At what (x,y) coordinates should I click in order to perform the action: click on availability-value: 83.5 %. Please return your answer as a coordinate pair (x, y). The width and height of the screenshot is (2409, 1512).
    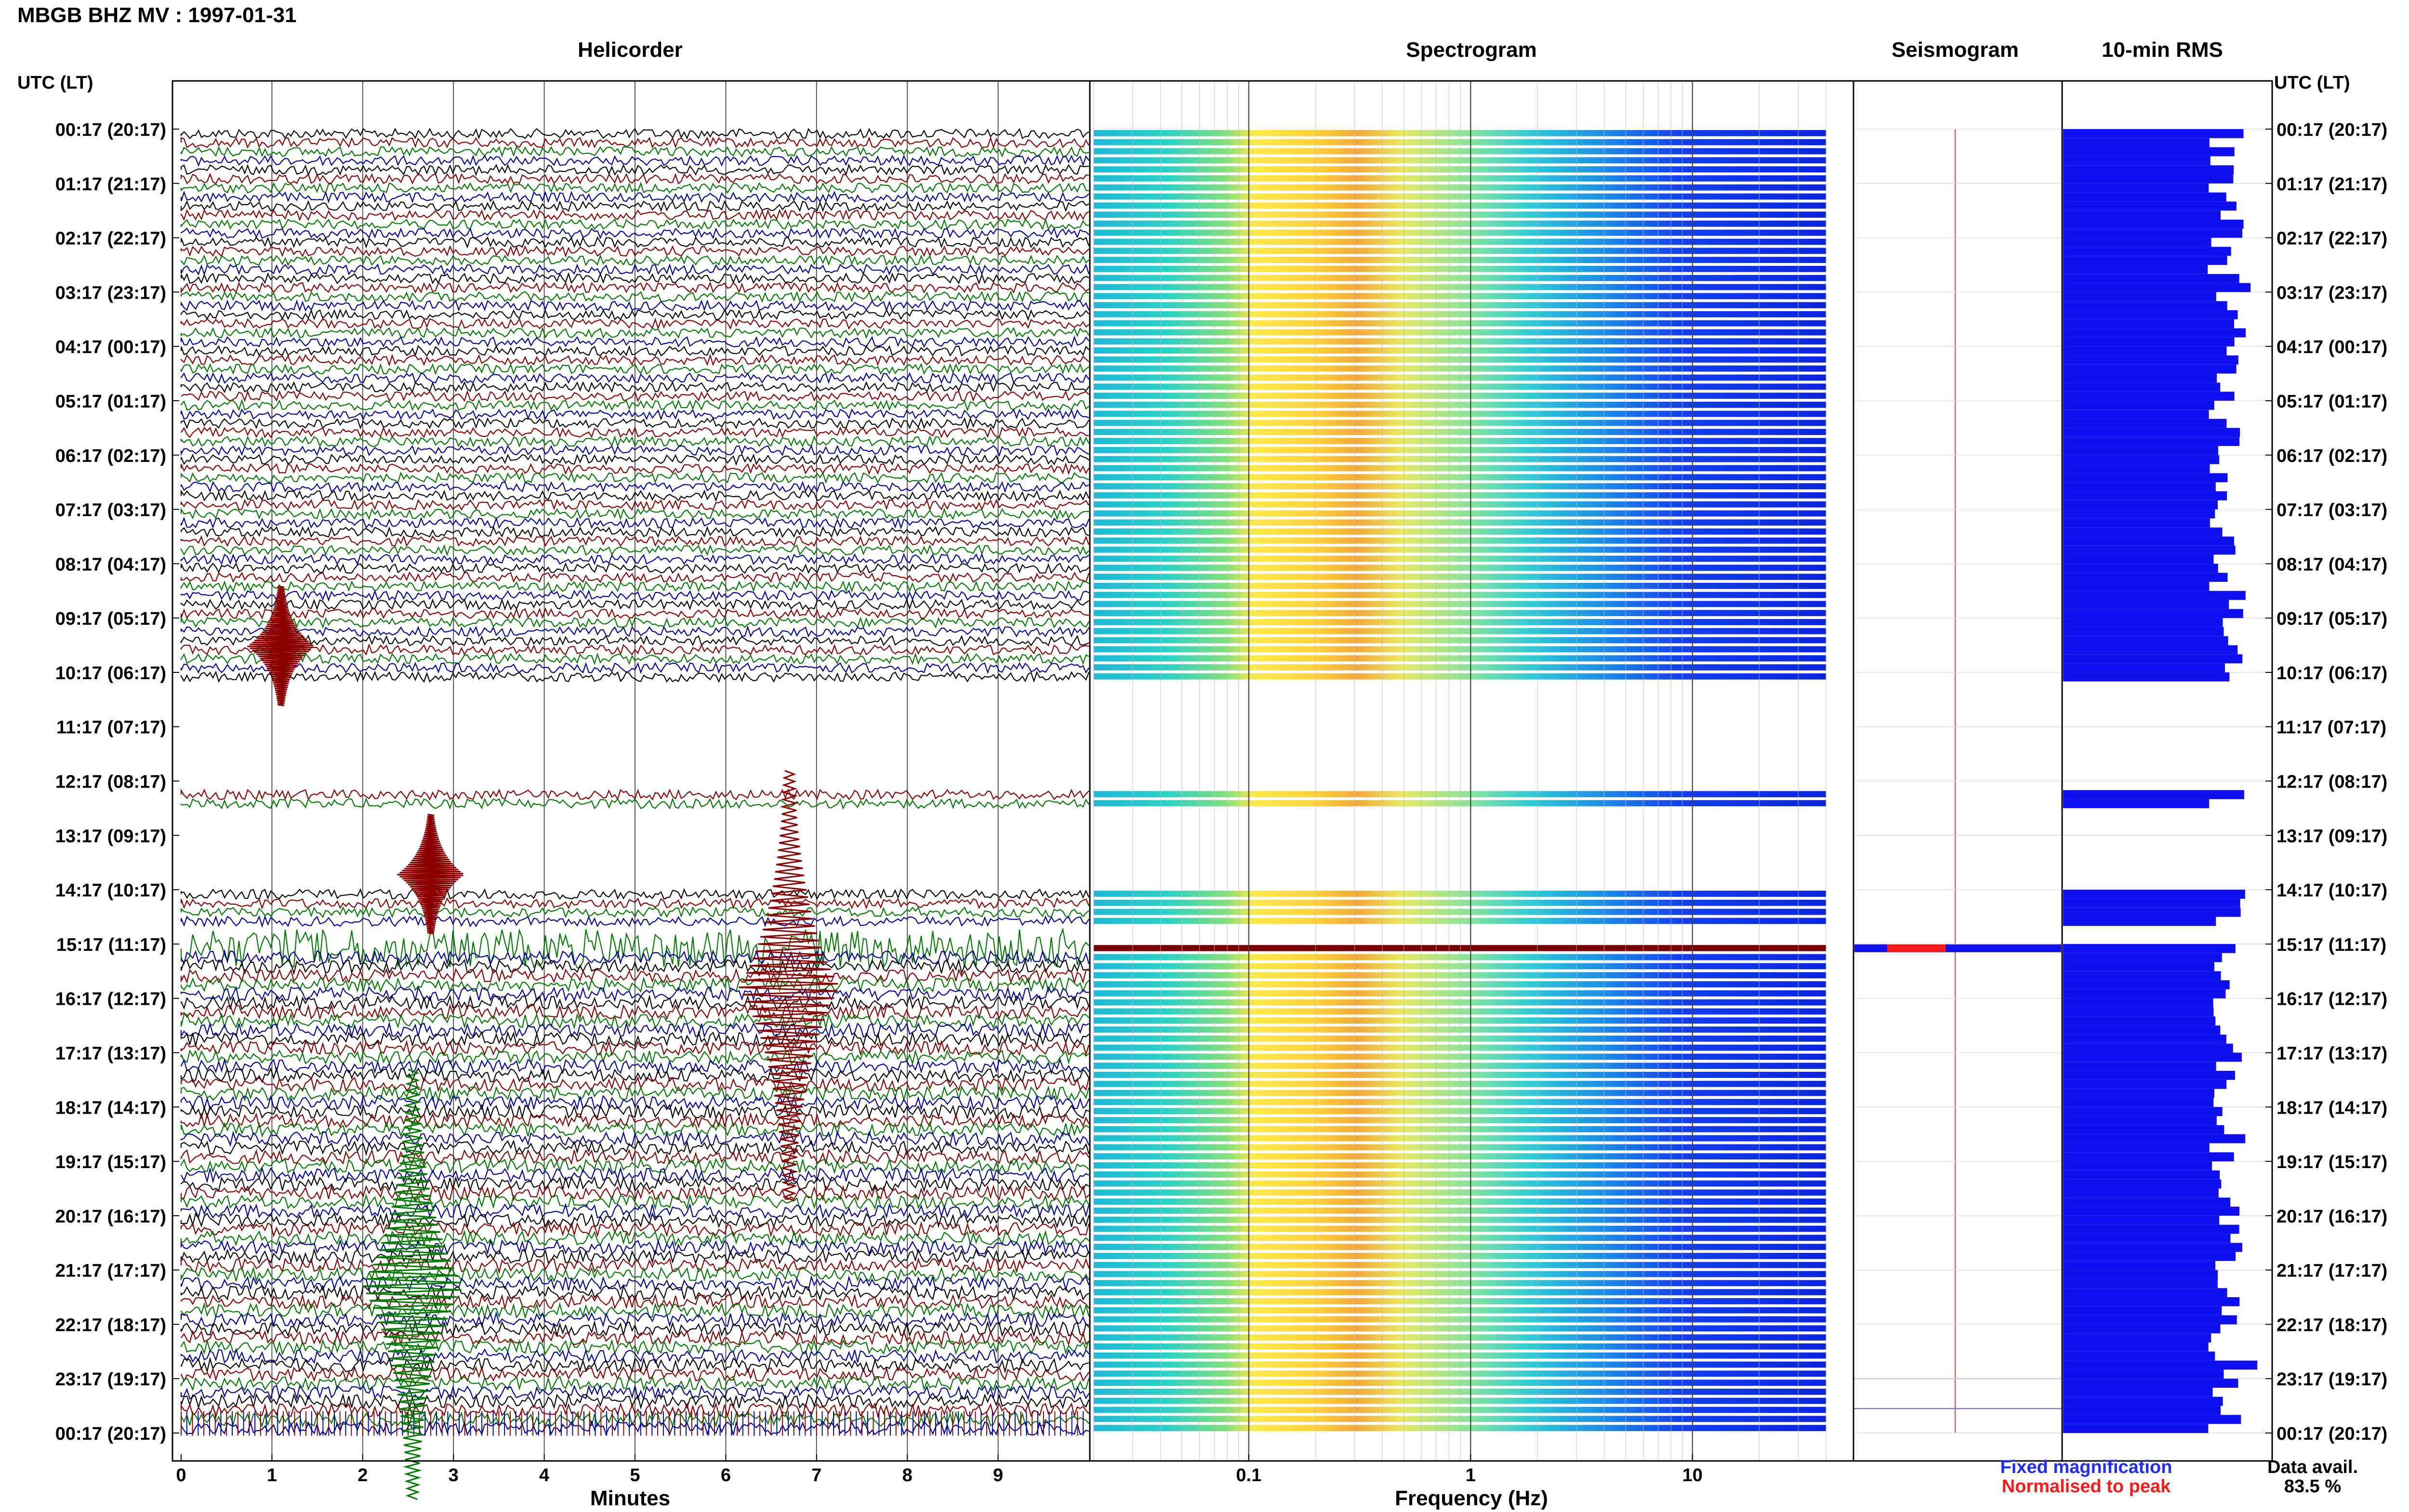
    Looking at the image, I should click on (2312, 1486).